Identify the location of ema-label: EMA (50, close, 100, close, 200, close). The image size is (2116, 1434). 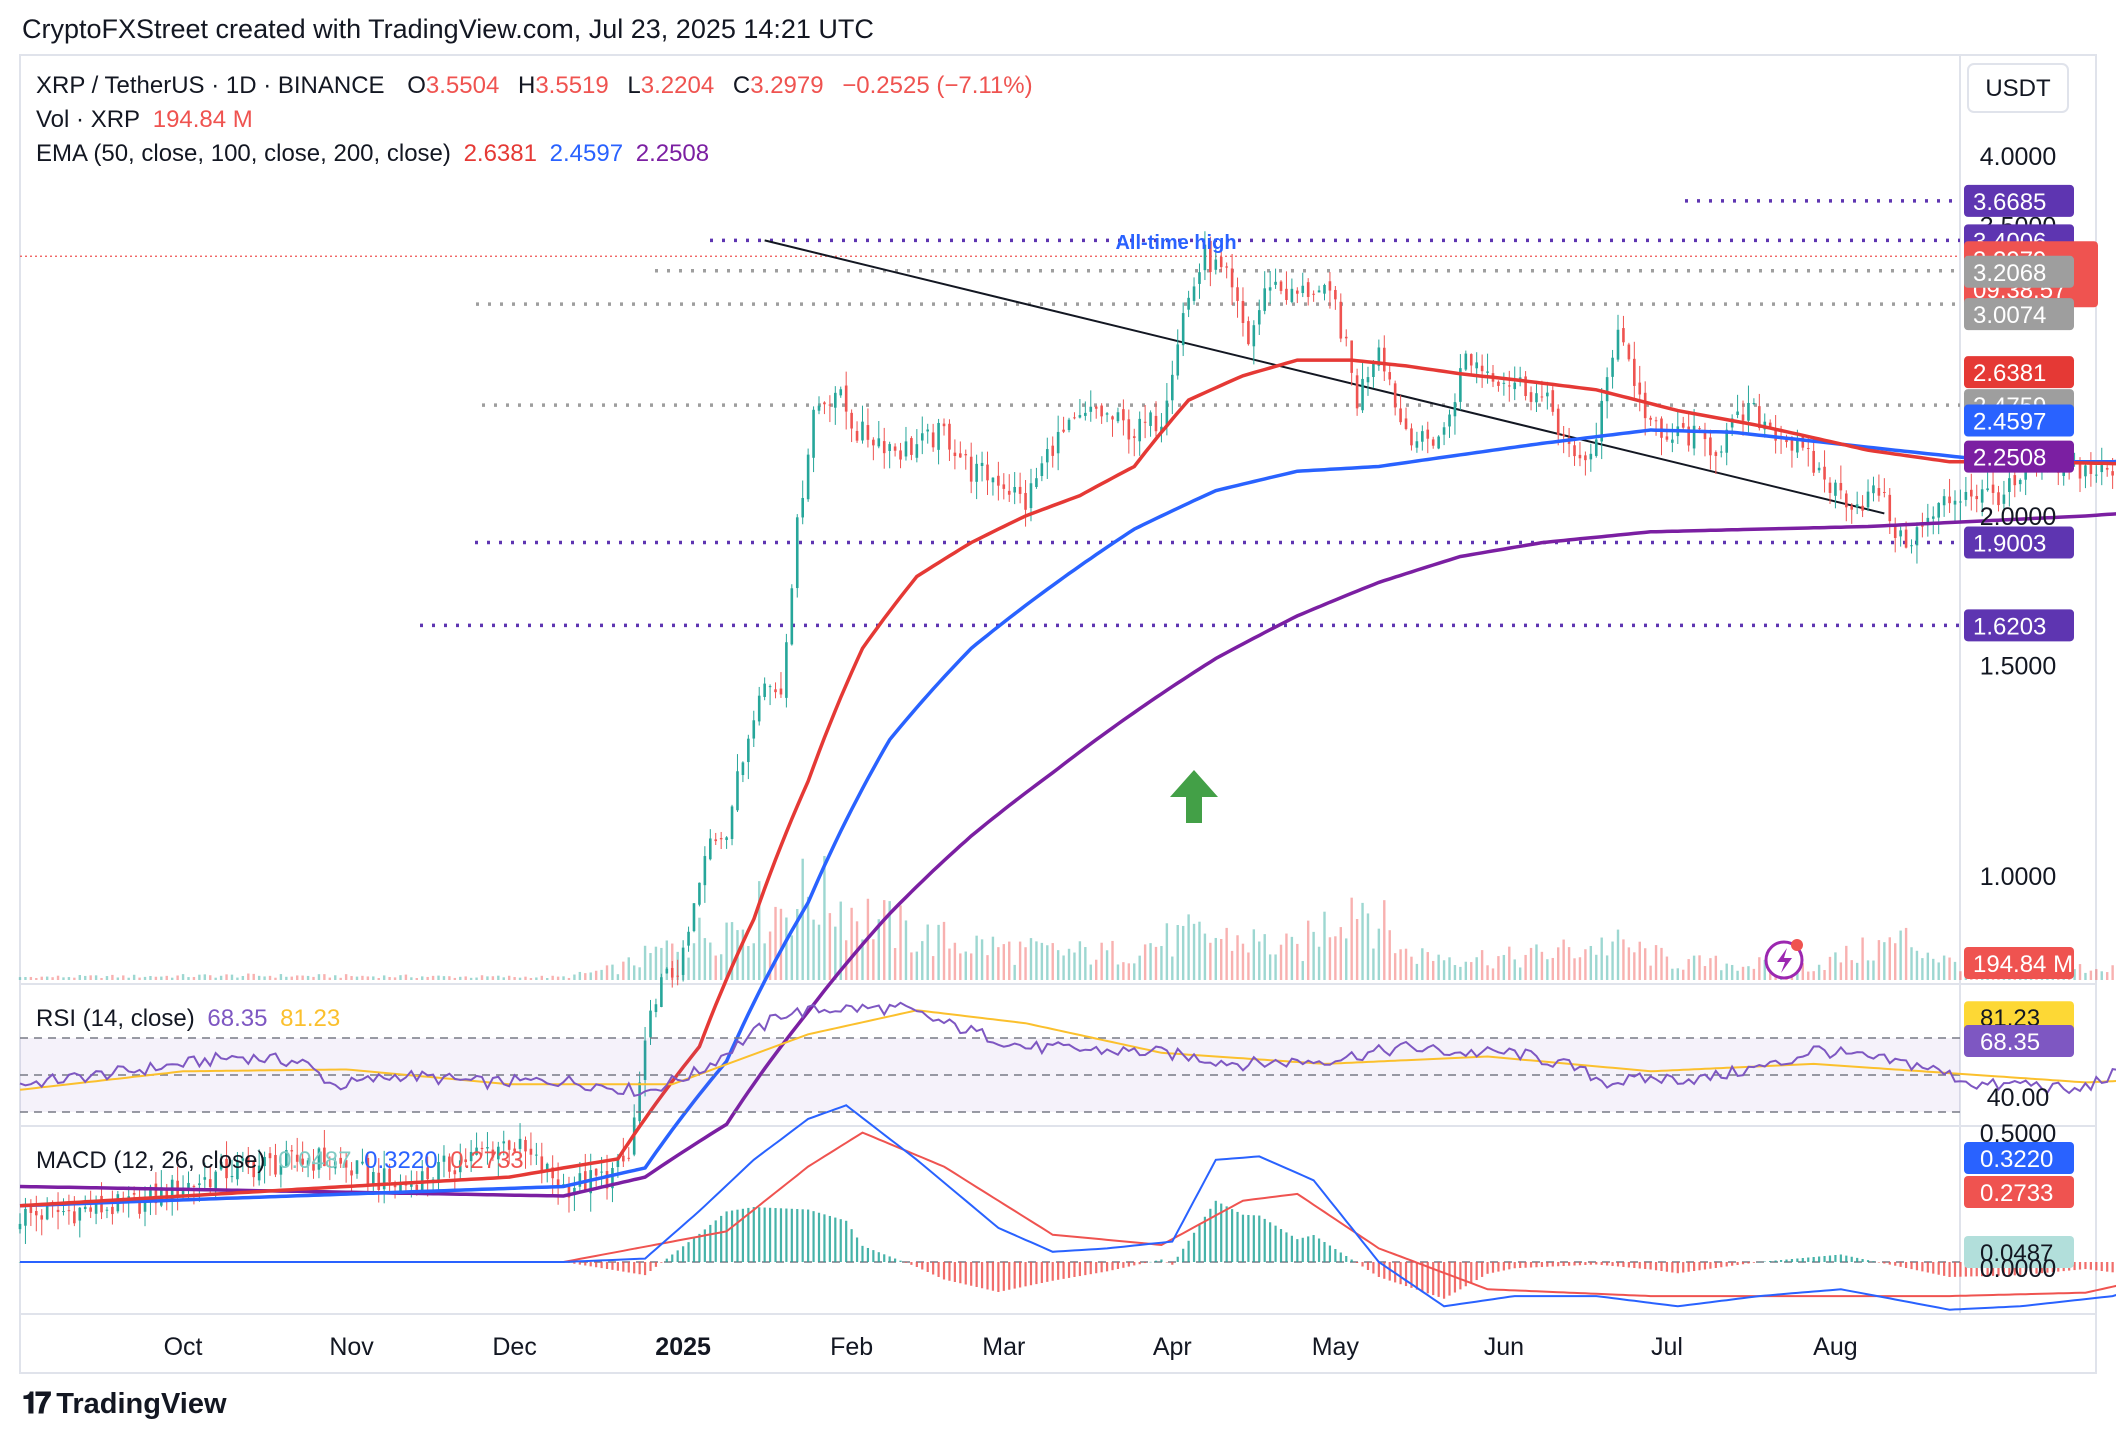
(243, 153).